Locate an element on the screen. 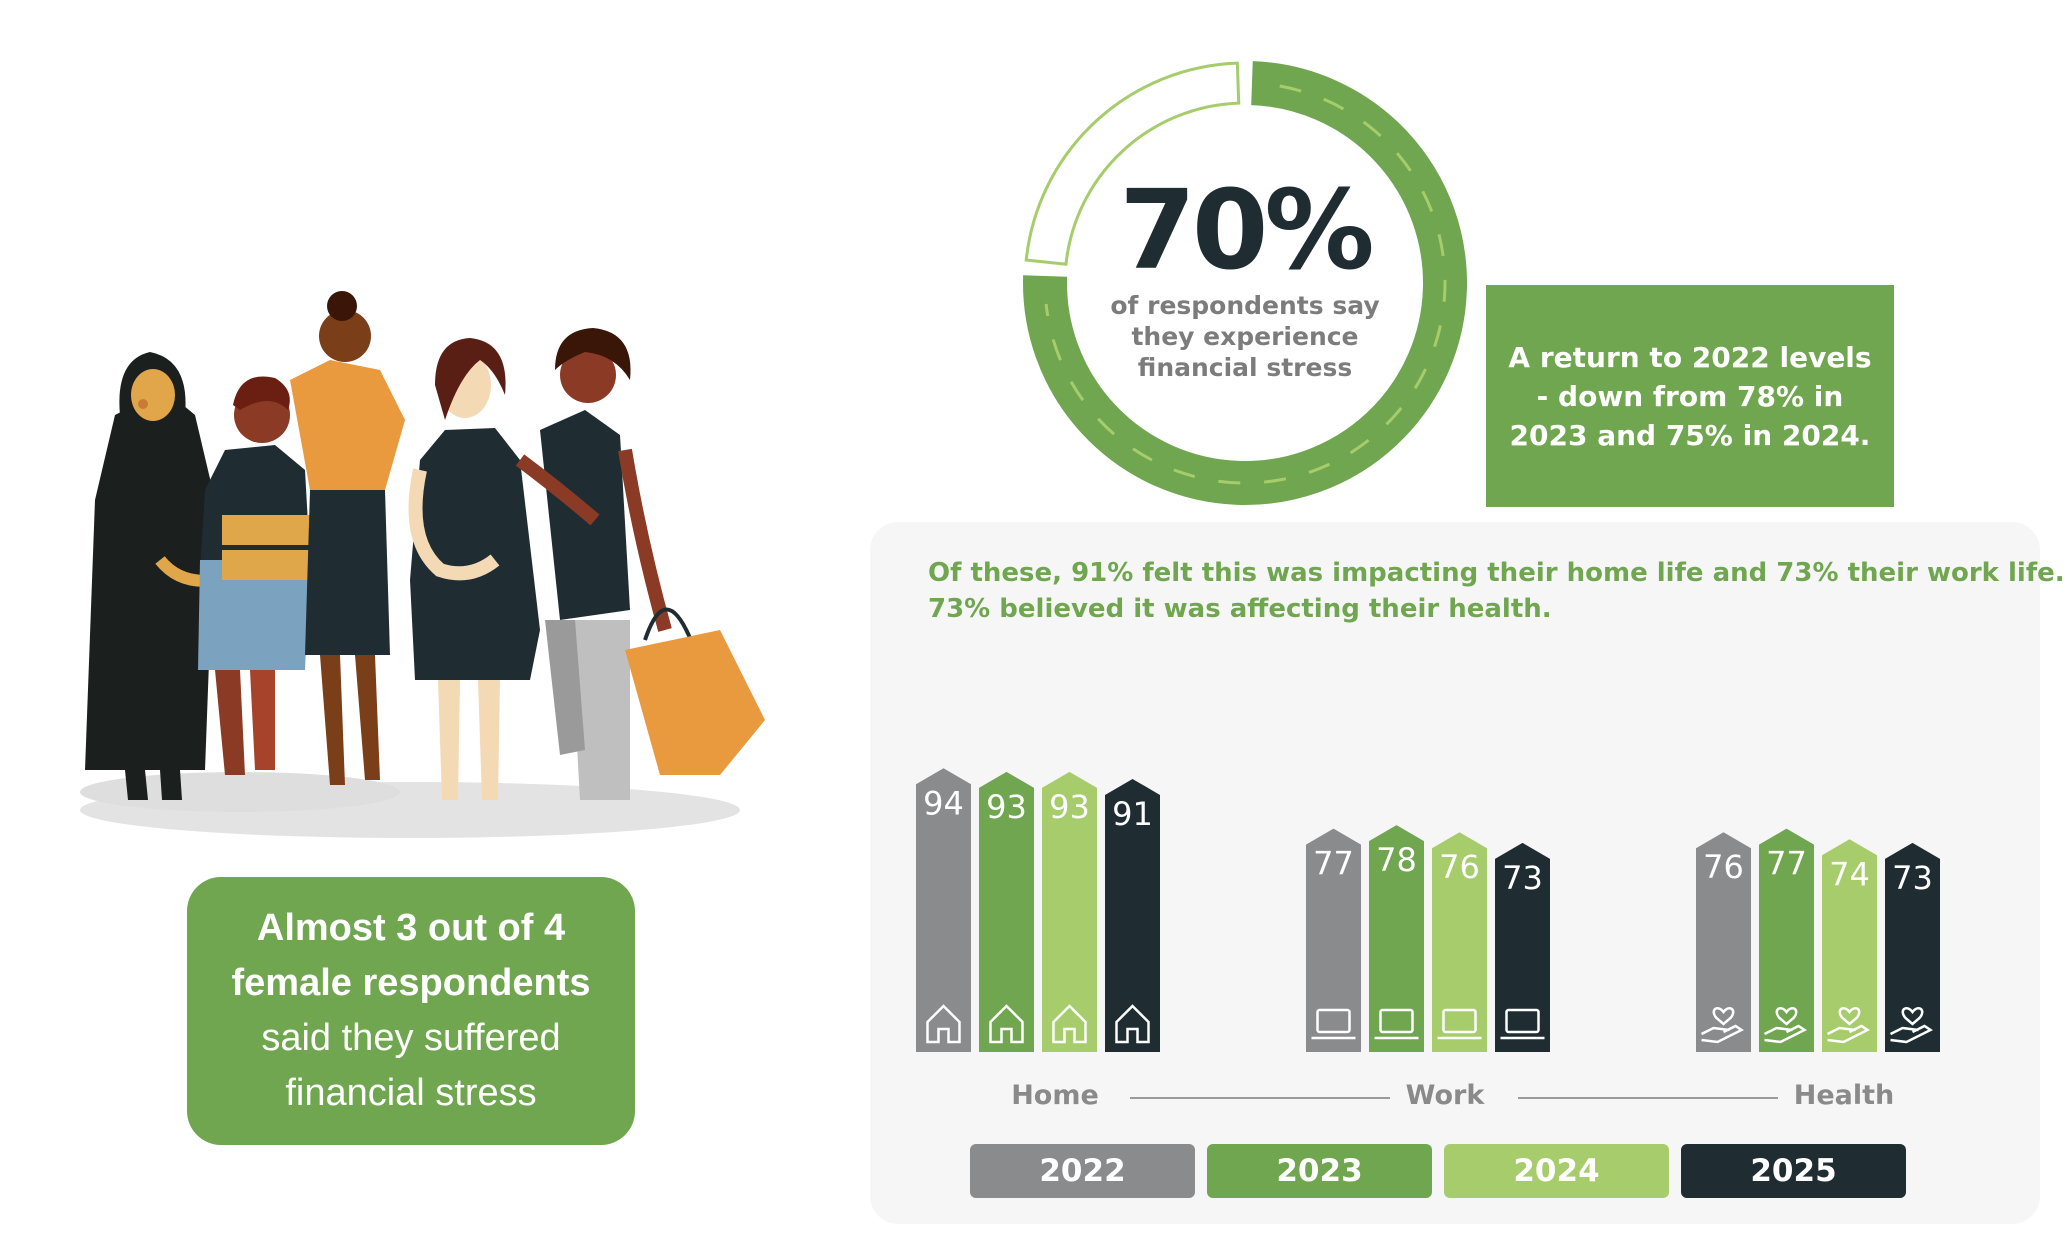 The image size is (2068, 1254). bar-value-label: 78 is located at coordinates (1396, 860).